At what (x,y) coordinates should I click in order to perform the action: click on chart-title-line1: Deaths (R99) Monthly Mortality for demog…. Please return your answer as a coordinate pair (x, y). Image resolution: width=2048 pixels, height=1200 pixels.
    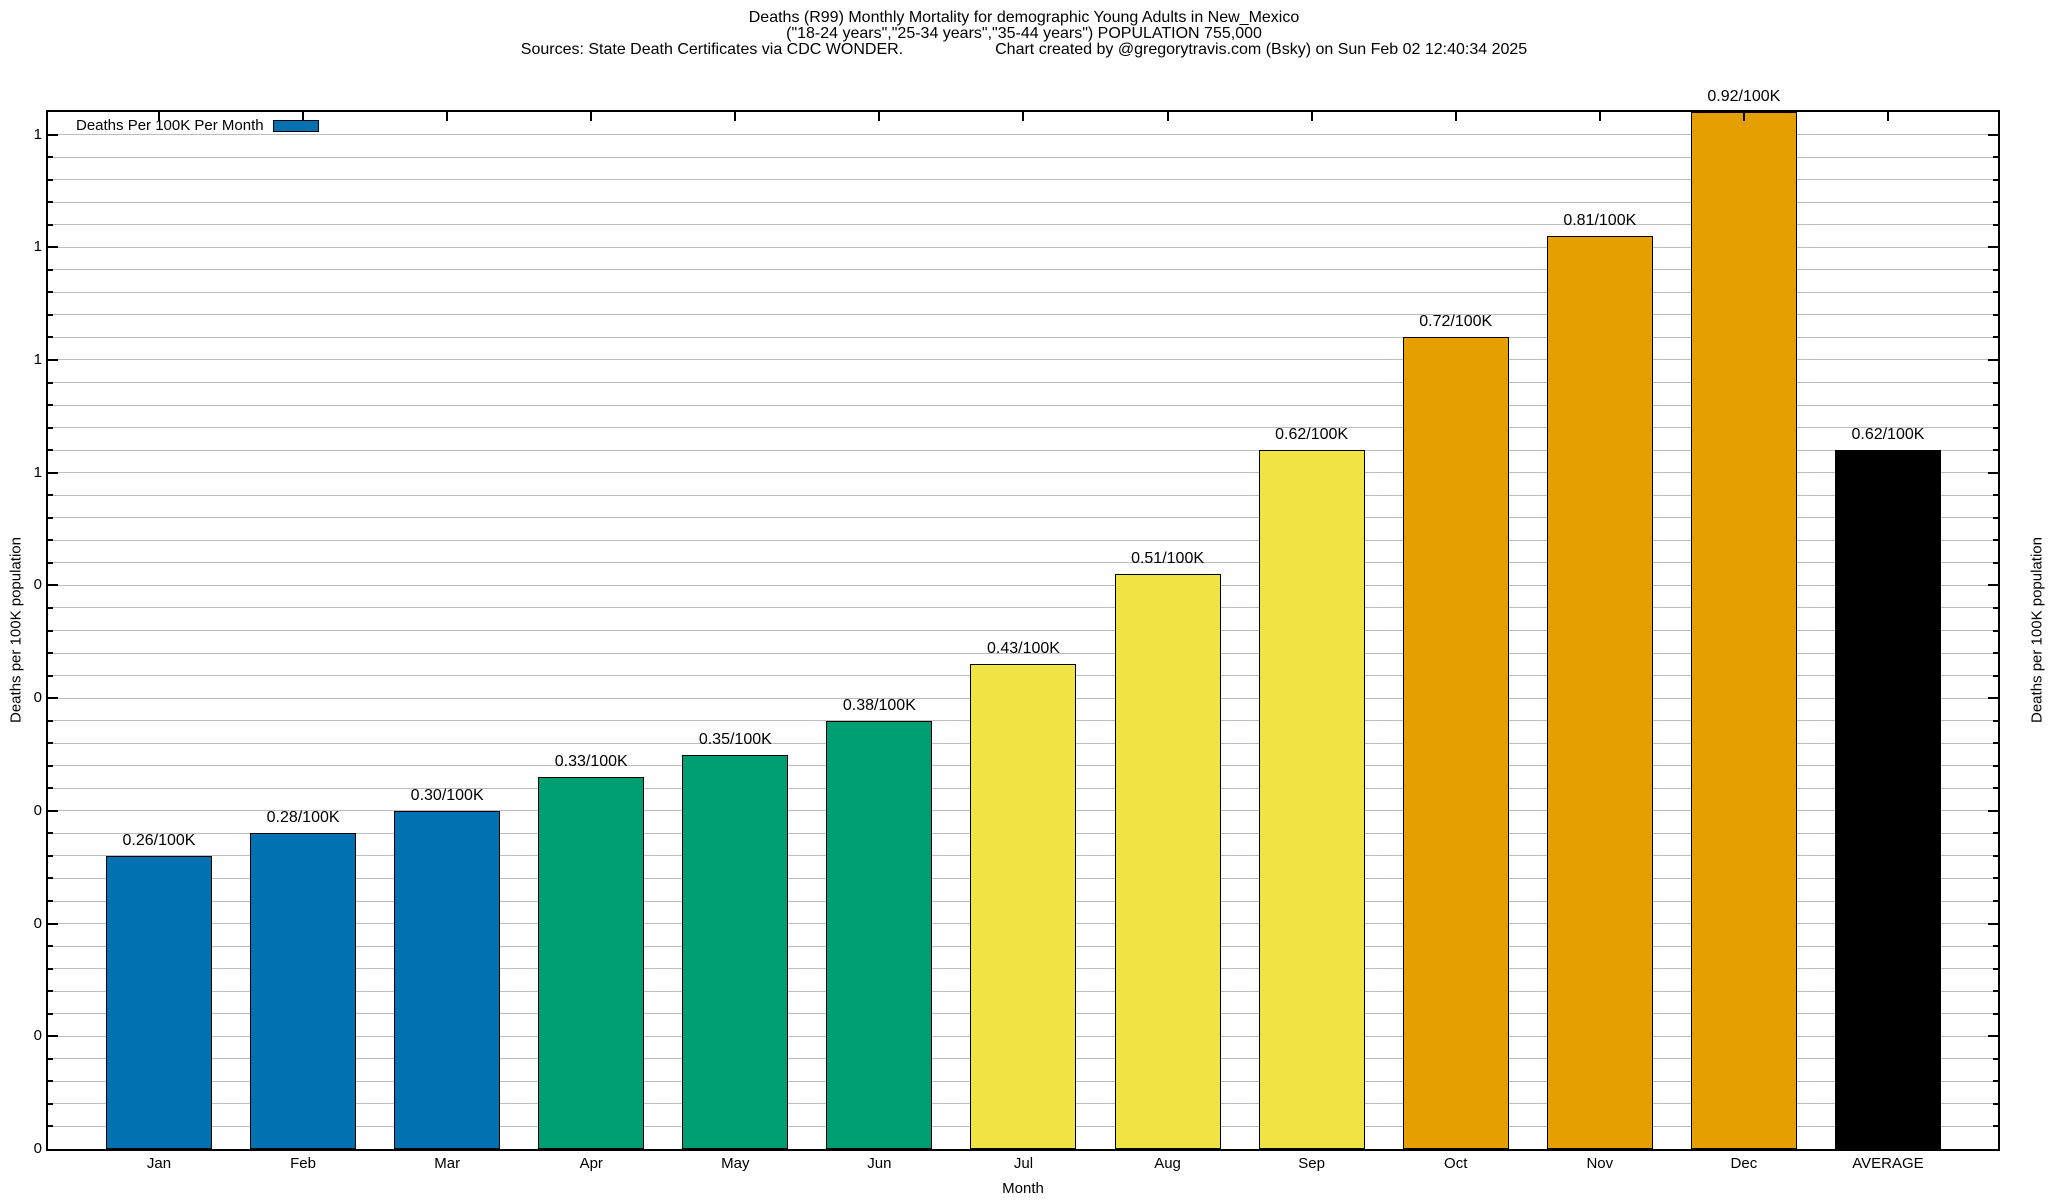
    Looking at the image, I should click on (1024, 17).